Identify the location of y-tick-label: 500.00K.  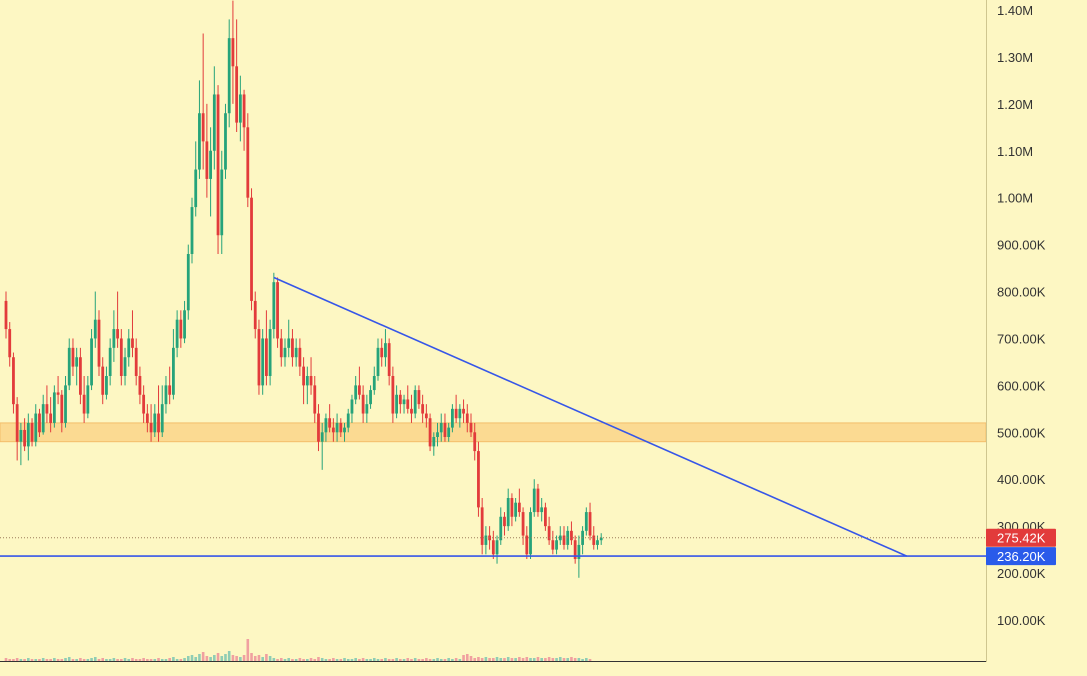
(1021, 432).